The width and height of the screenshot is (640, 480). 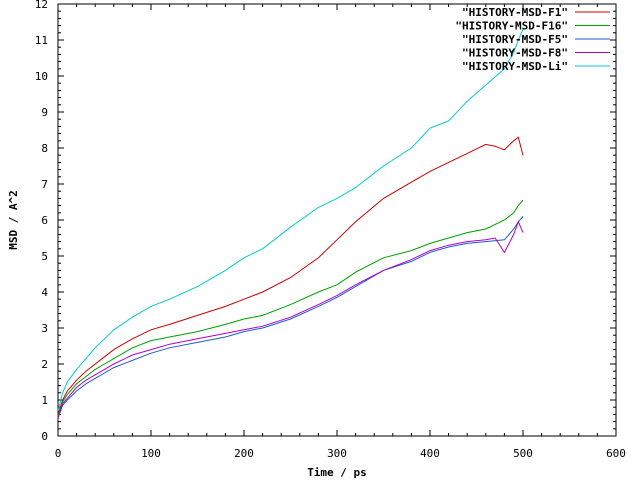 What do you see at coordinates (44, 220) in the screenshot?
I see `y-tick-label: 6` at bounding box center [44, 220].